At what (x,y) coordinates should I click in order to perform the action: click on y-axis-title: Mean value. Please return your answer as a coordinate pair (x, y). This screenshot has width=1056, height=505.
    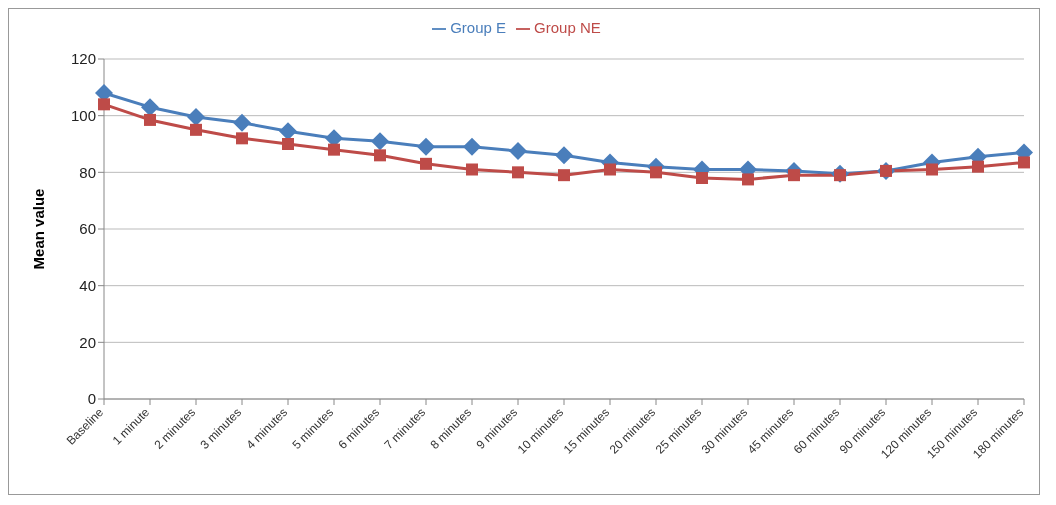
    Looking at the image, I should click on (39, 229).